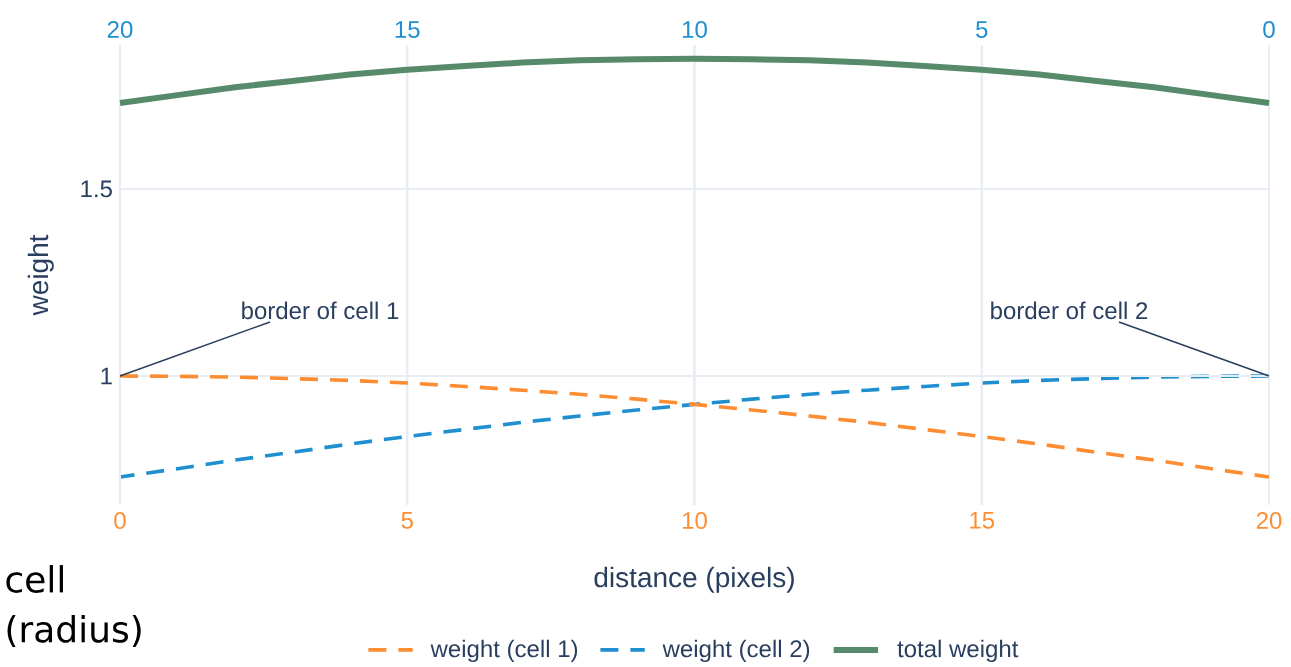 This screenshot has width=1291, height=667. What do you see at coordinates (407, 520) in the screenshot?
I see `x-tick-label: 5` at bounding box center [407, 520].